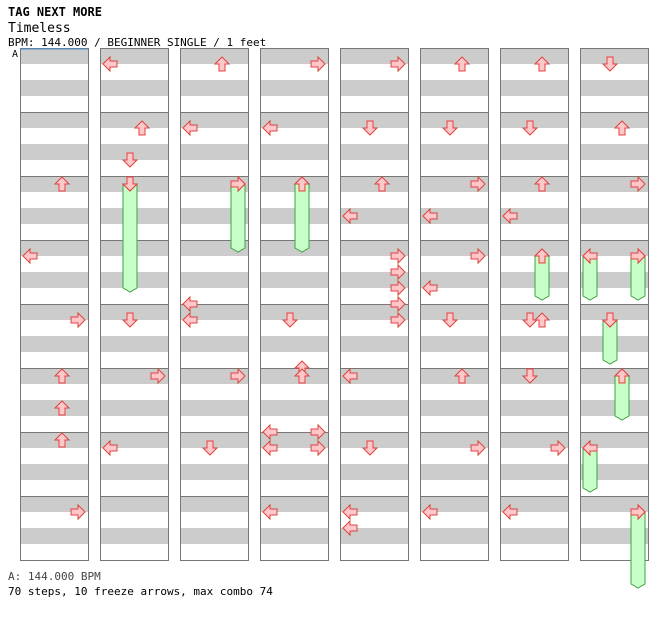  I want to click on freeze-head-left-icon, so click(590, 448).